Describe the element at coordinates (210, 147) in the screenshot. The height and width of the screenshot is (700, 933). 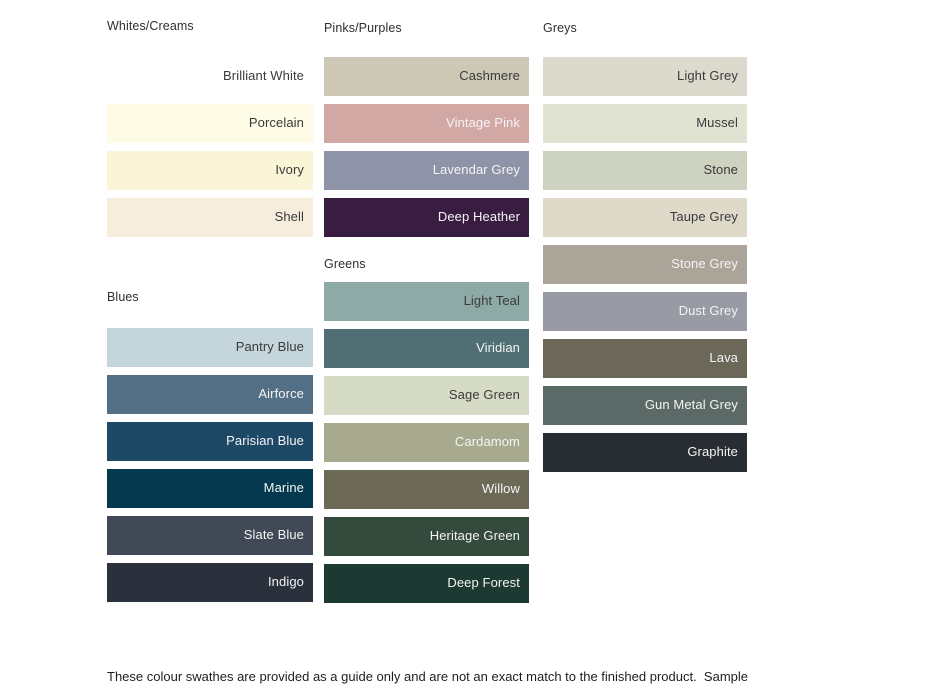
I see `swatch-list-whites-creams: Brilliant White Porcelain Ivory Shell` at that location.